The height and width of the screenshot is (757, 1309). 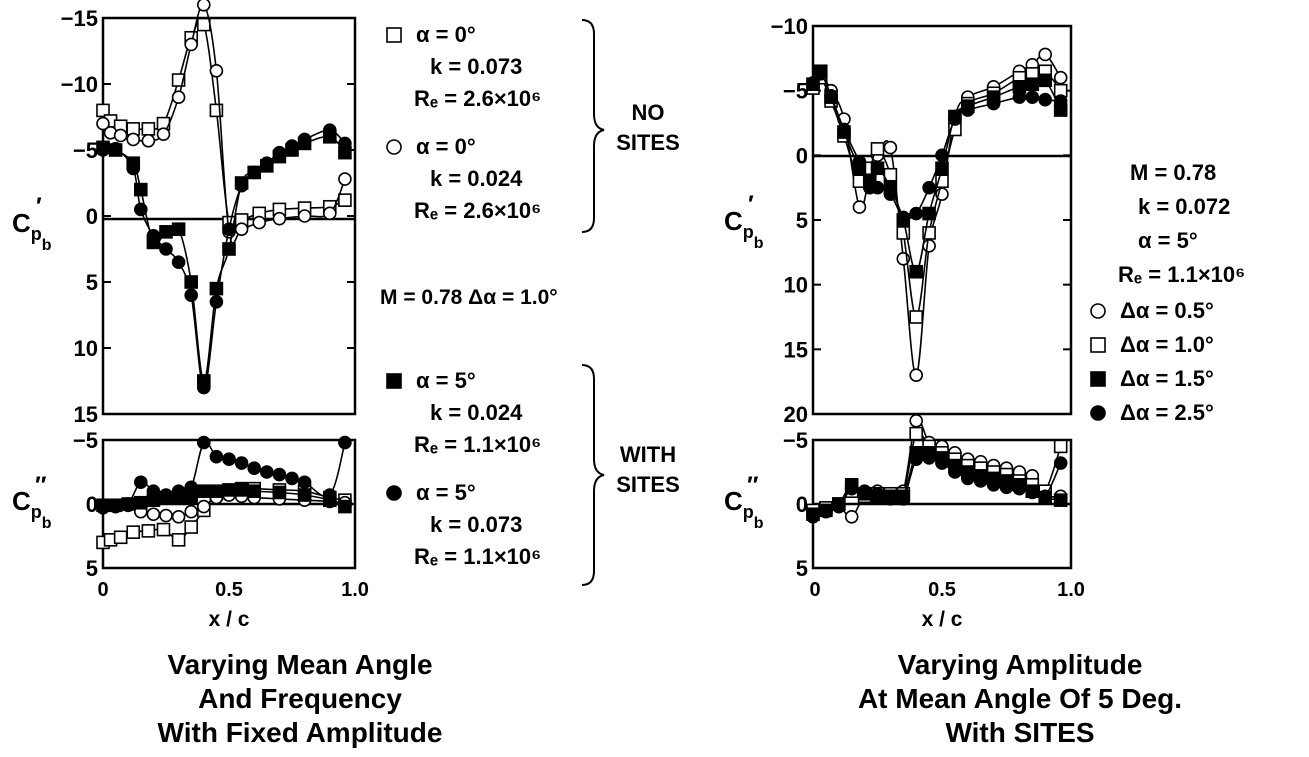 What do you see at coordinates (102, 590) in the screenshot?
I see `x-tick-label: 0` at bounding box center [102, 590].